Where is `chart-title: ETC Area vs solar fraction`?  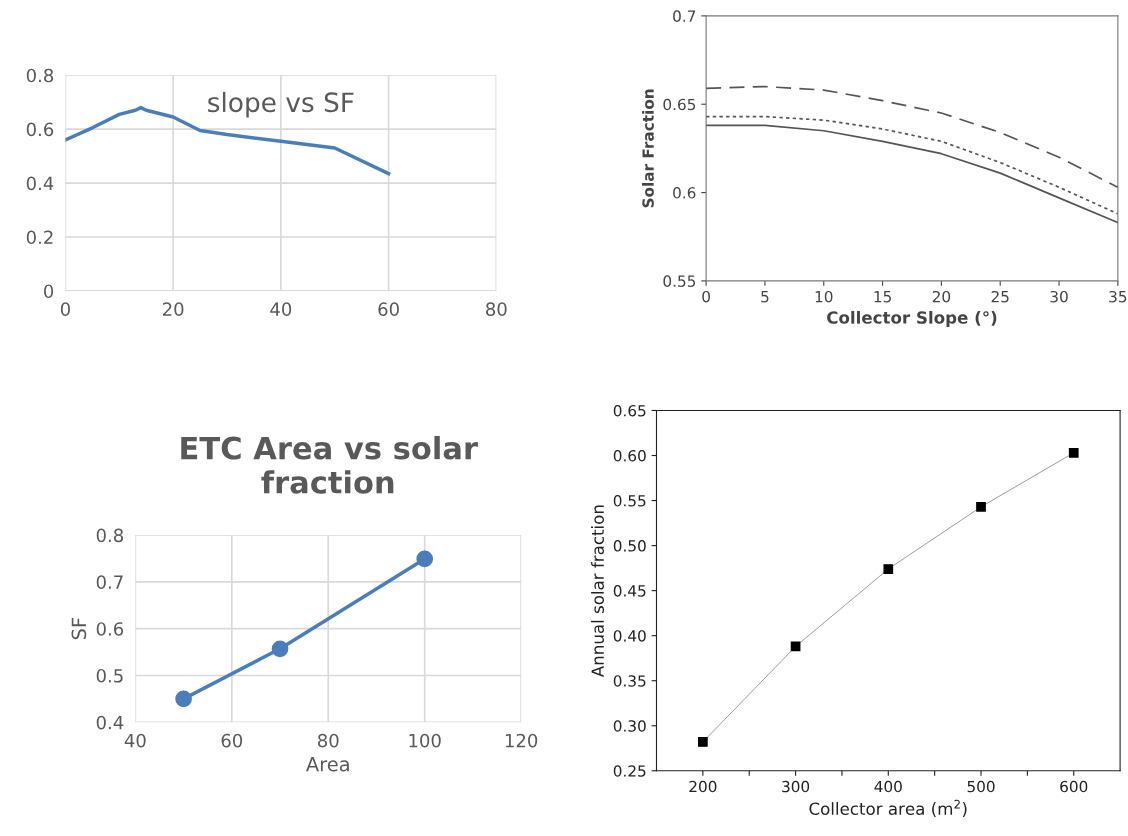
chart-title: ETC Area vs solar fraction is located at coordinates (329, 464).